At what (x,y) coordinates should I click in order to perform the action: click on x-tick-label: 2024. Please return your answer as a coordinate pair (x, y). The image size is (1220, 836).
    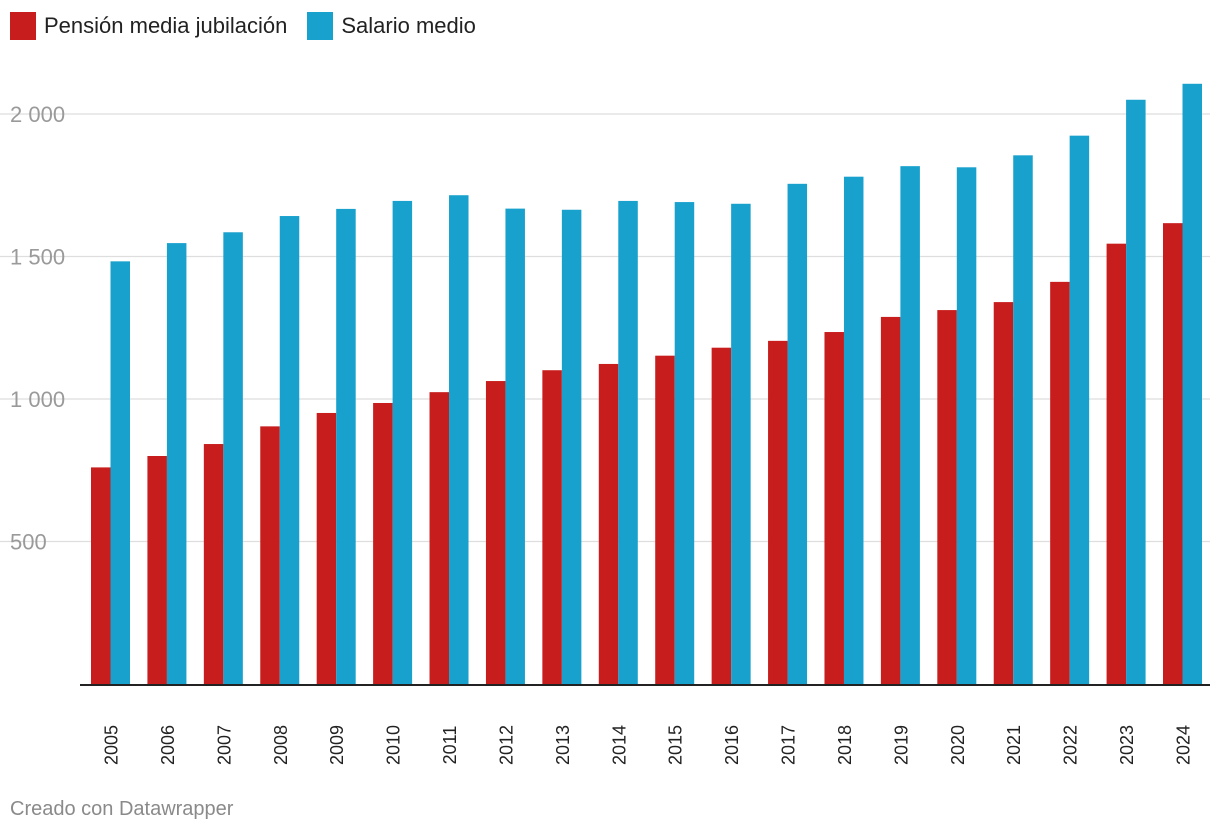
    Looking at the image, I should click on (1184, 745).